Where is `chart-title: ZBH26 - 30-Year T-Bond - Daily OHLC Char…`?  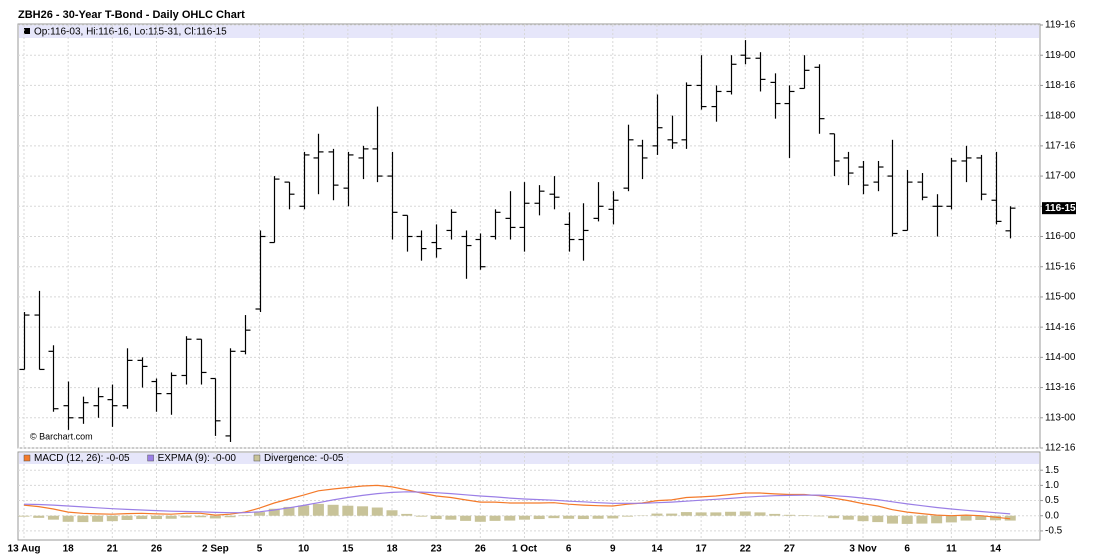 chart-title: ZBH26 - 30-Year T-Bond - Daily OHLC Char… is located at coordinates (131, 15).